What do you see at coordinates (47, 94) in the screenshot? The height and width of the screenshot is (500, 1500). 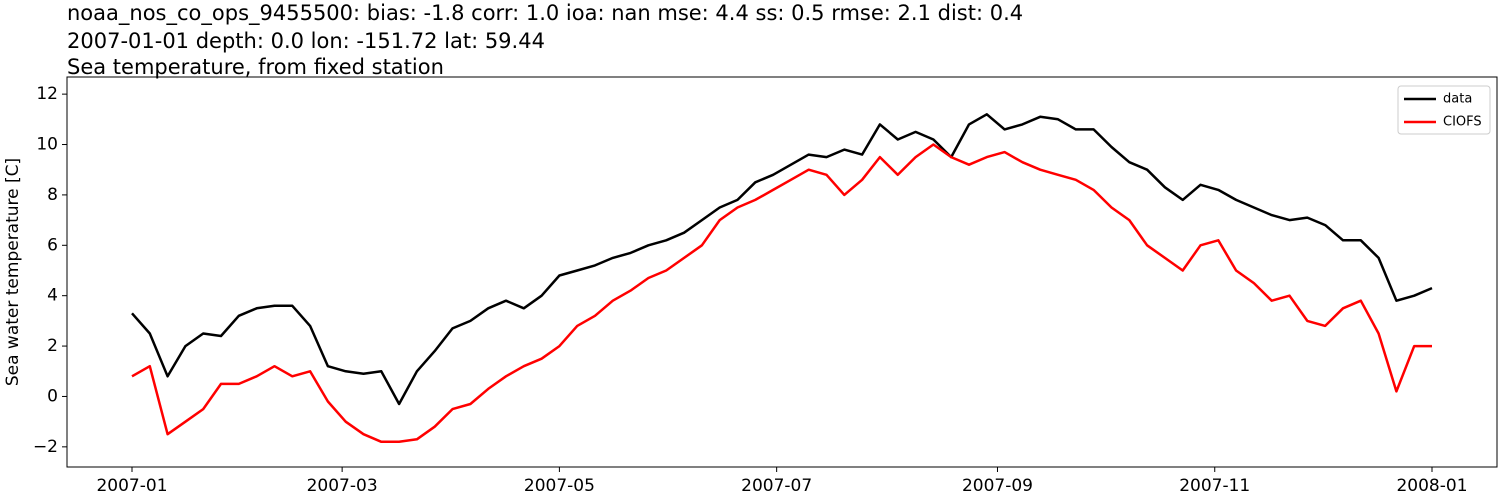 I see `y-tick-label: 12` at bounding box center [47, 94].